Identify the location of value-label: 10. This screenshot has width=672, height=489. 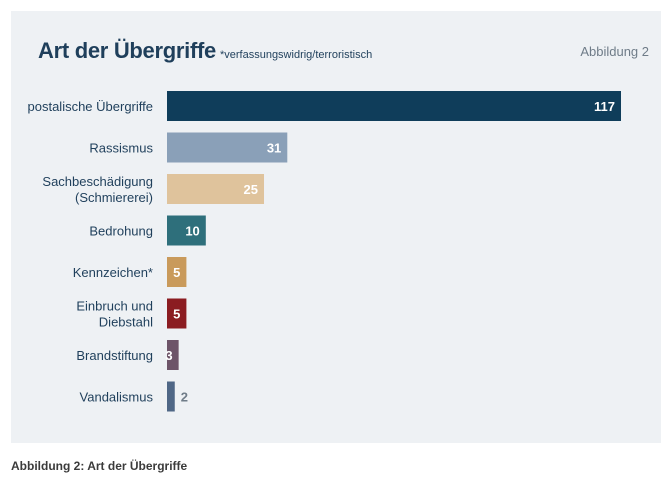
(192, 231).